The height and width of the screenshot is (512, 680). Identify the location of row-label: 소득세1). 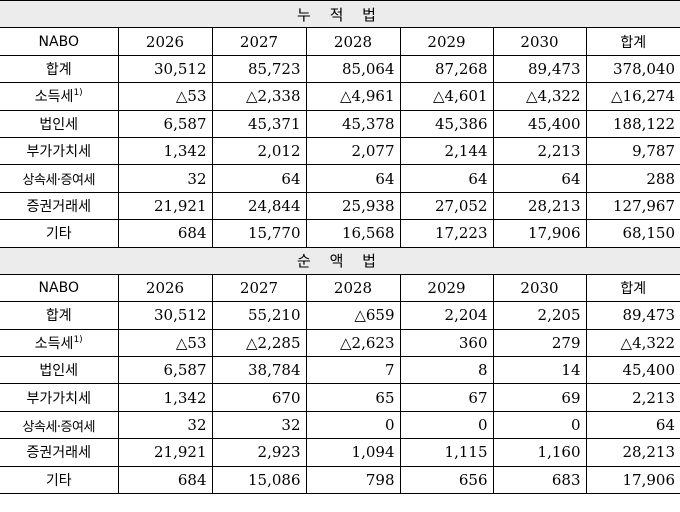
(59, 96).